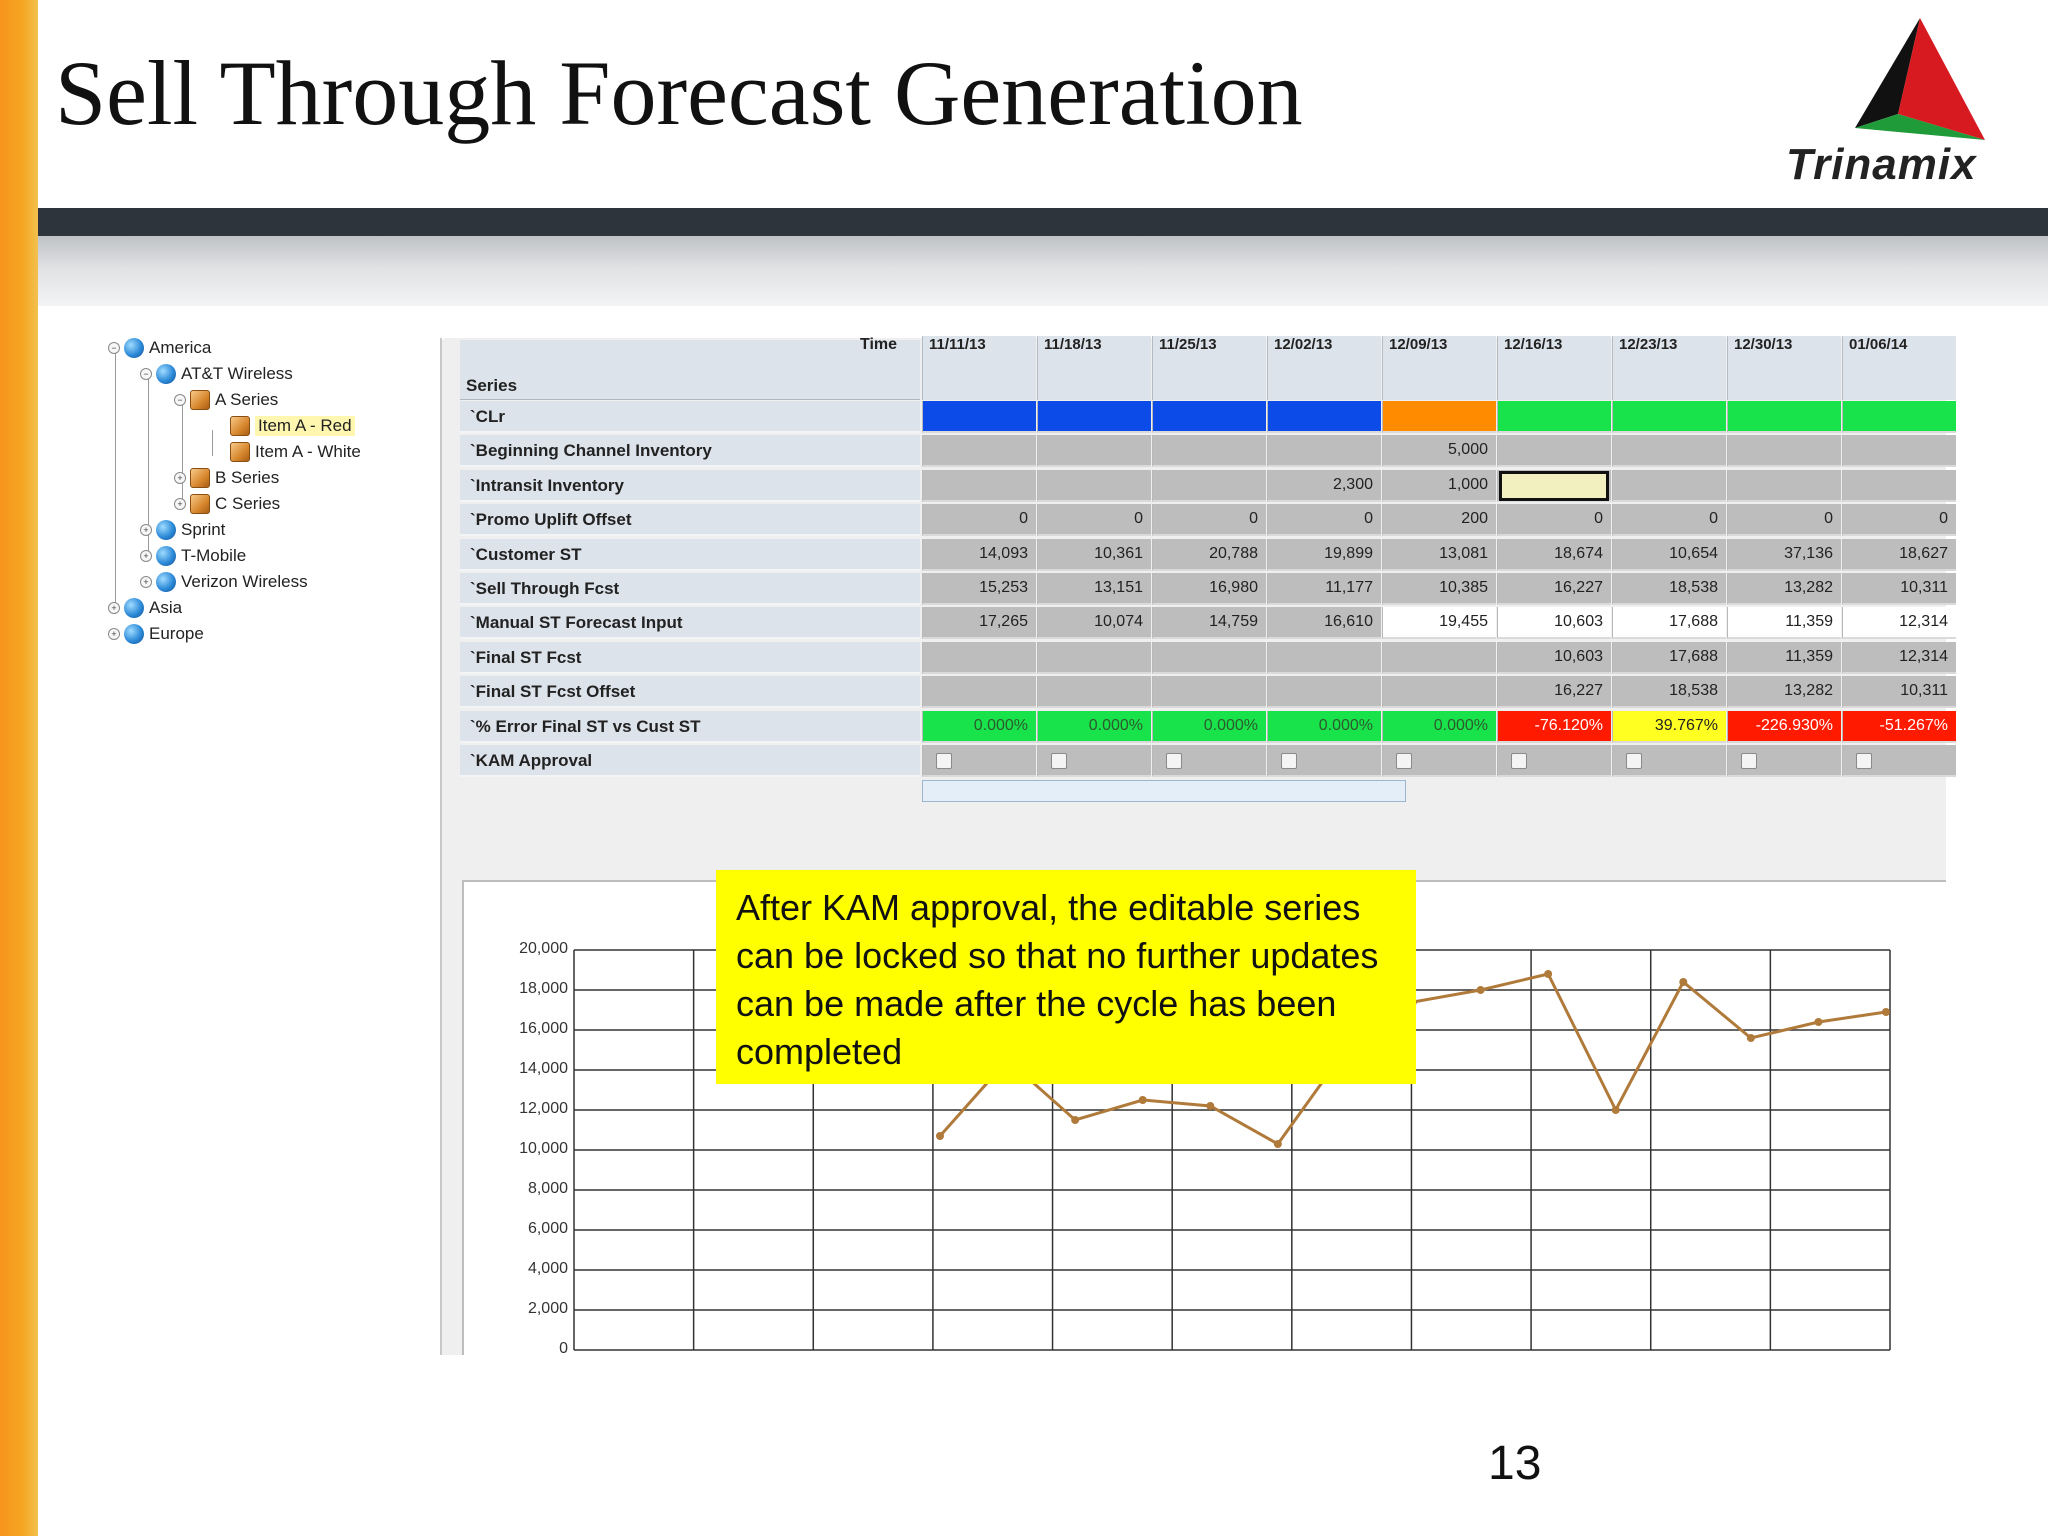  I want to click on row-label-4: `Customer ST, so click(690, 554).